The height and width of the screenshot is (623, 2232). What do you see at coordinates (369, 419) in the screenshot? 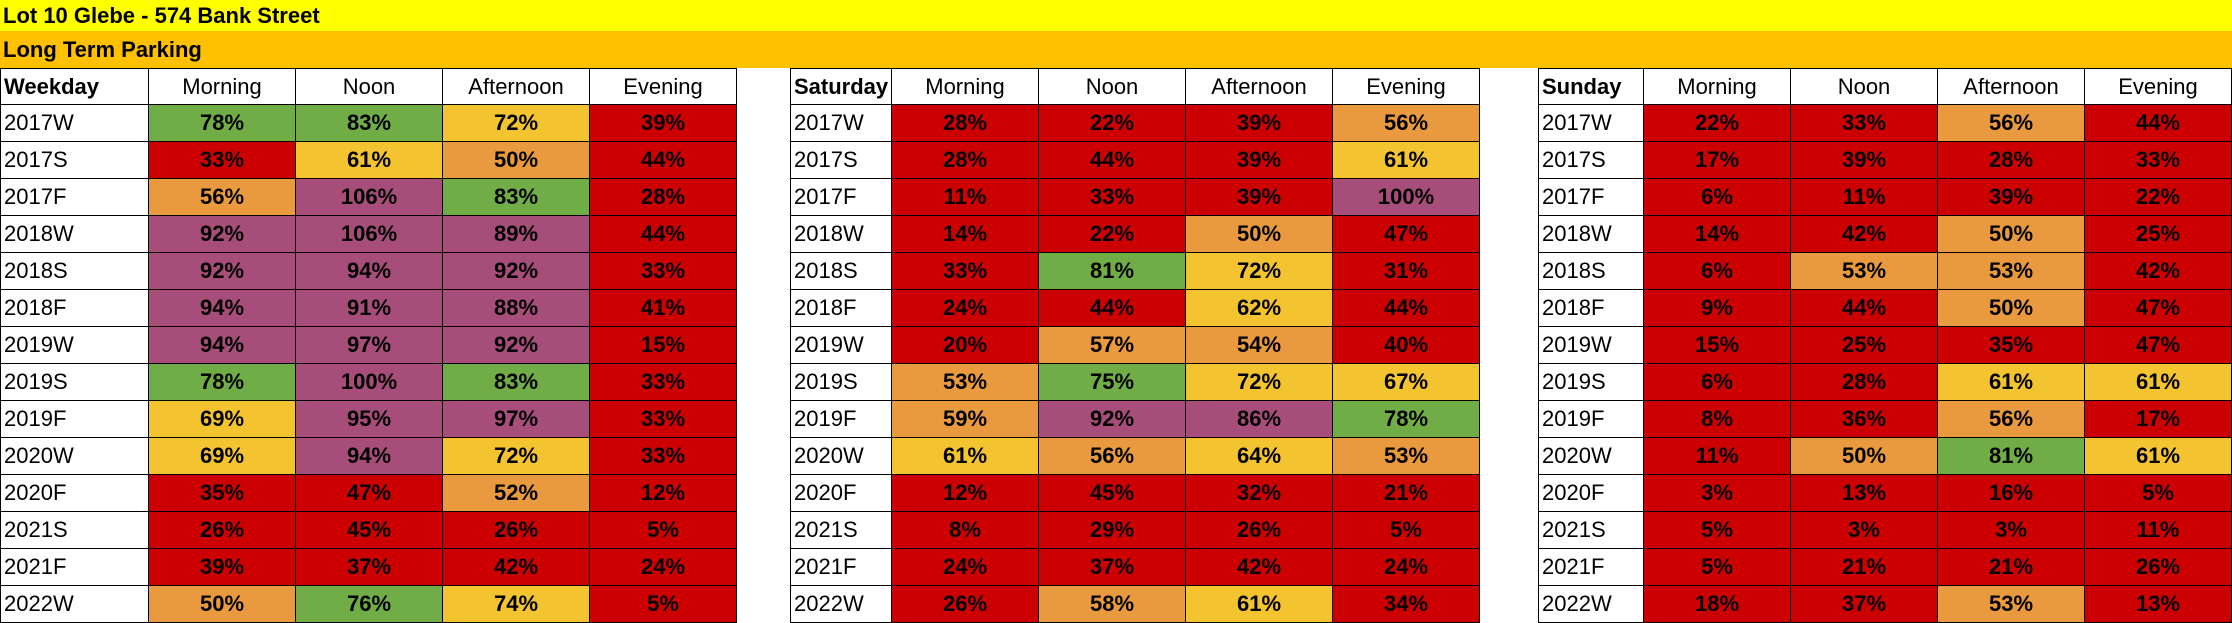
I see `occupancy-cell: 95%` at bounding box center [369, 419].